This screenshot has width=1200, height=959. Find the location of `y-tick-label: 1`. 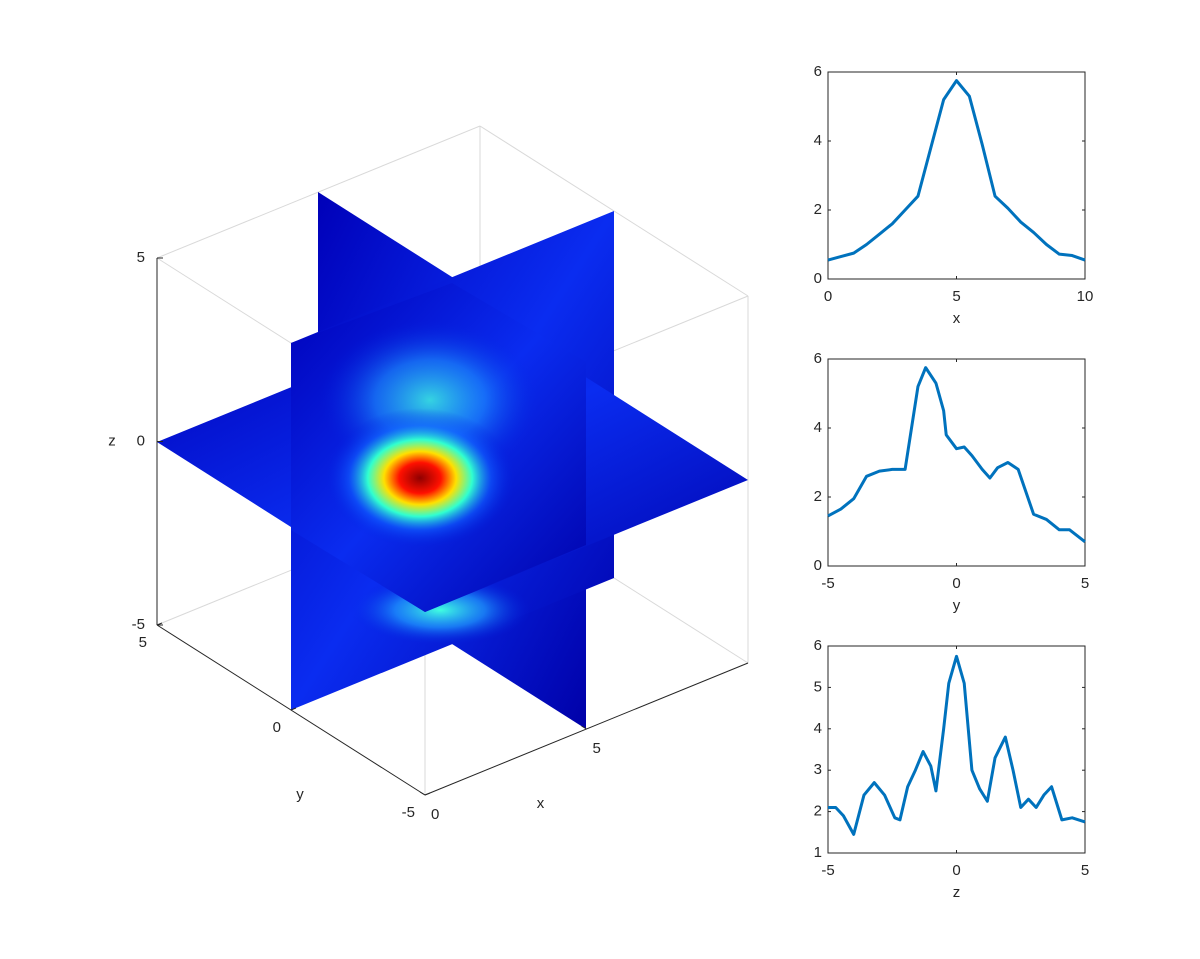

y-tick-label: 1 is located at coordinates (818, 852).